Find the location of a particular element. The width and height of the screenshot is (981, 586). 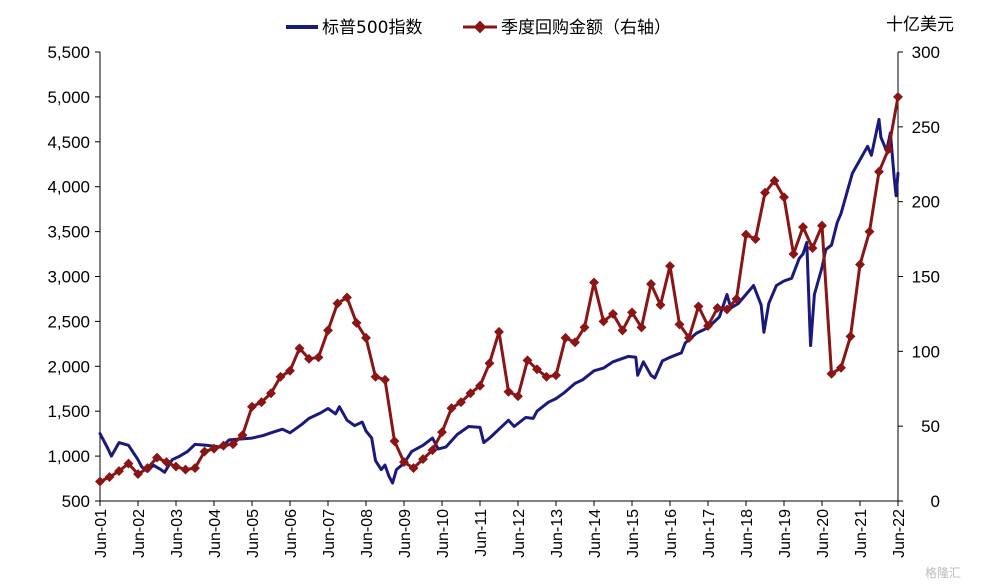

x-tick-label: Jun-12 is located at coordinates (519, 533).